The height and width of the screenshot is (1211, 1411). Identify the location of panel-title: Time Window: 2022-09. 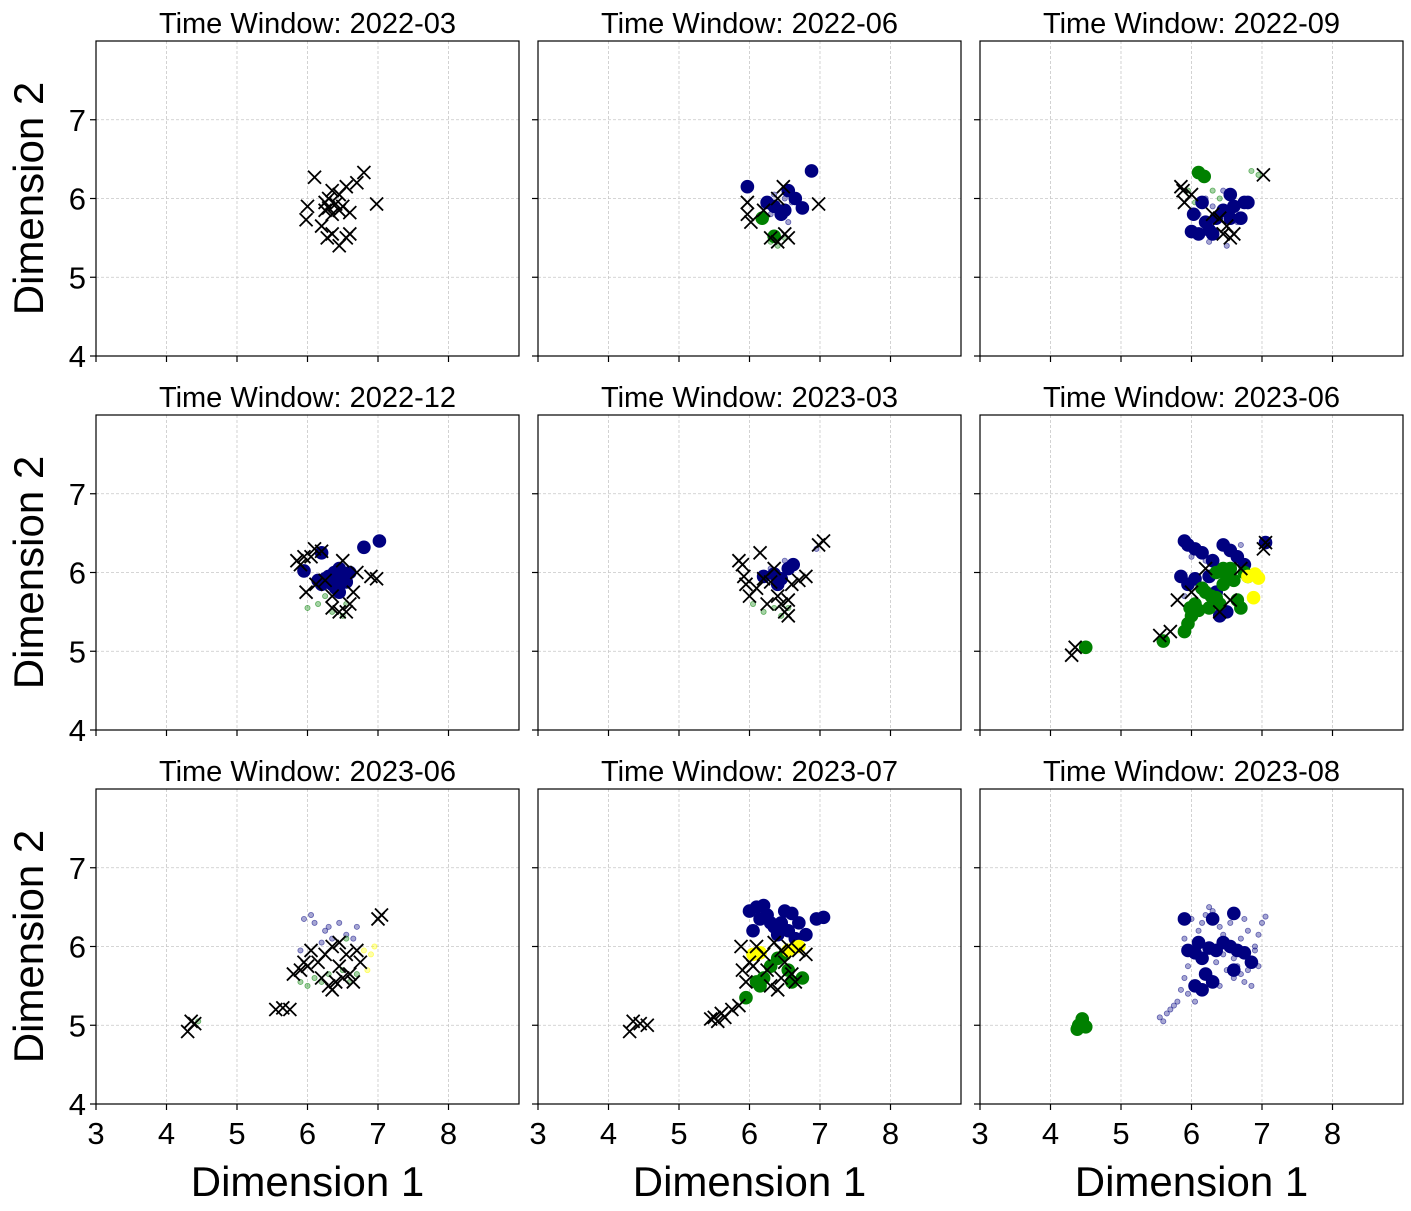
(1191, 24).